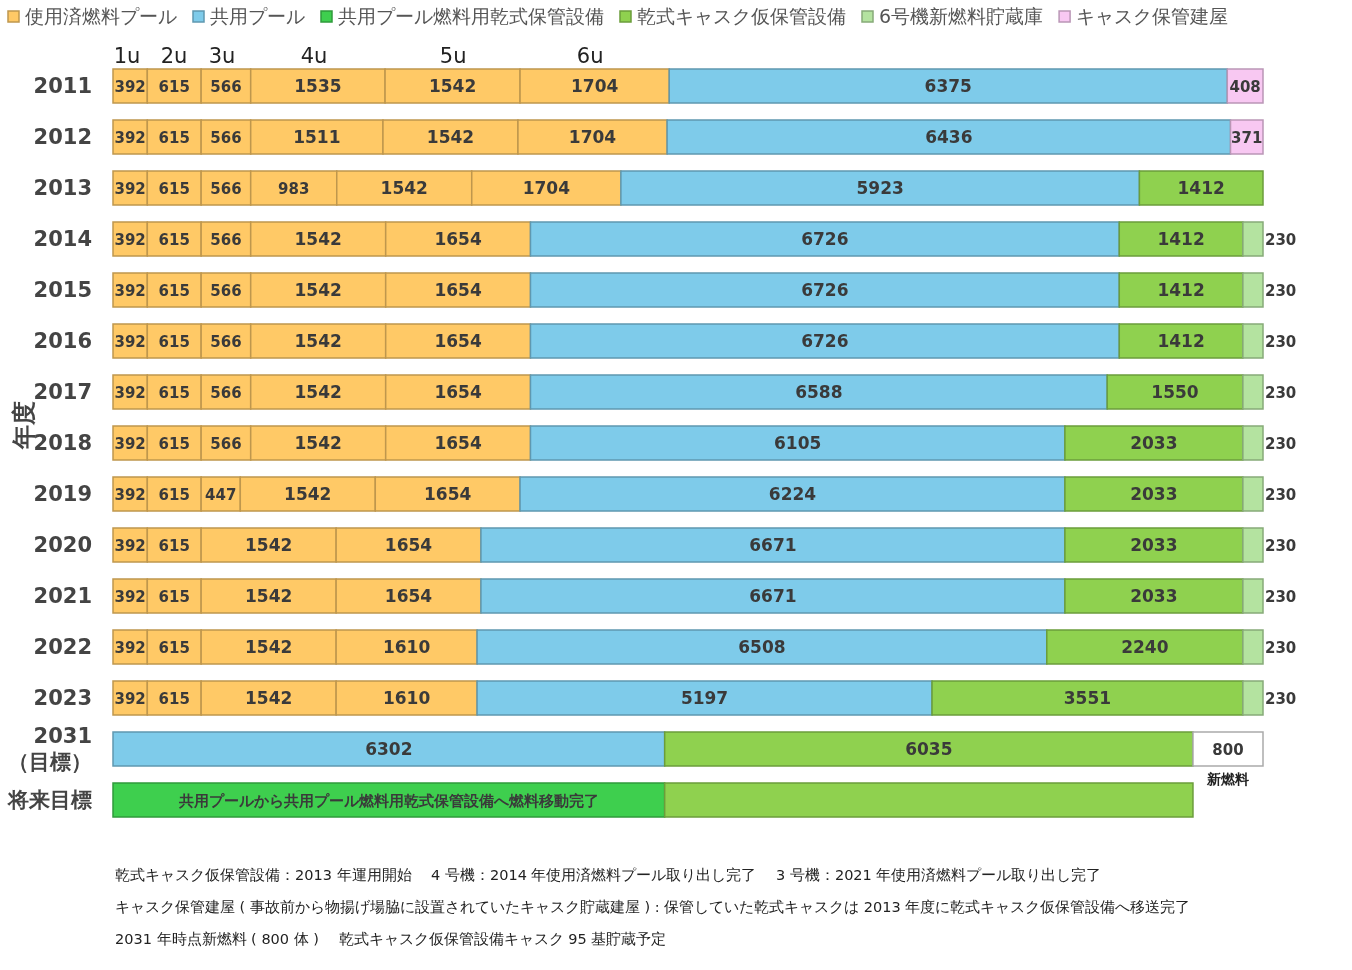  What do you see at coordinates (590, 56) in the screenshot?
I see `annotation: 6u` at bounding box center [590, 56].